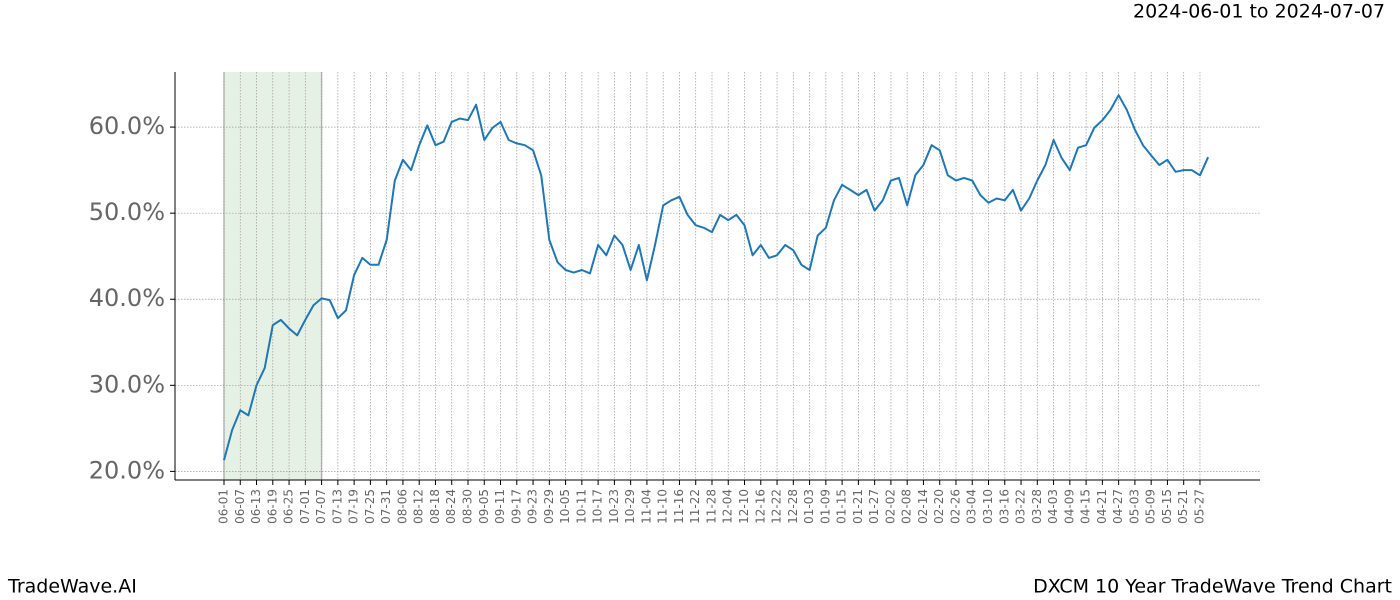 The width and height of the screenshot is (1400, 600). I want to click on x-tick-label: 07-13, so click(337, 506).